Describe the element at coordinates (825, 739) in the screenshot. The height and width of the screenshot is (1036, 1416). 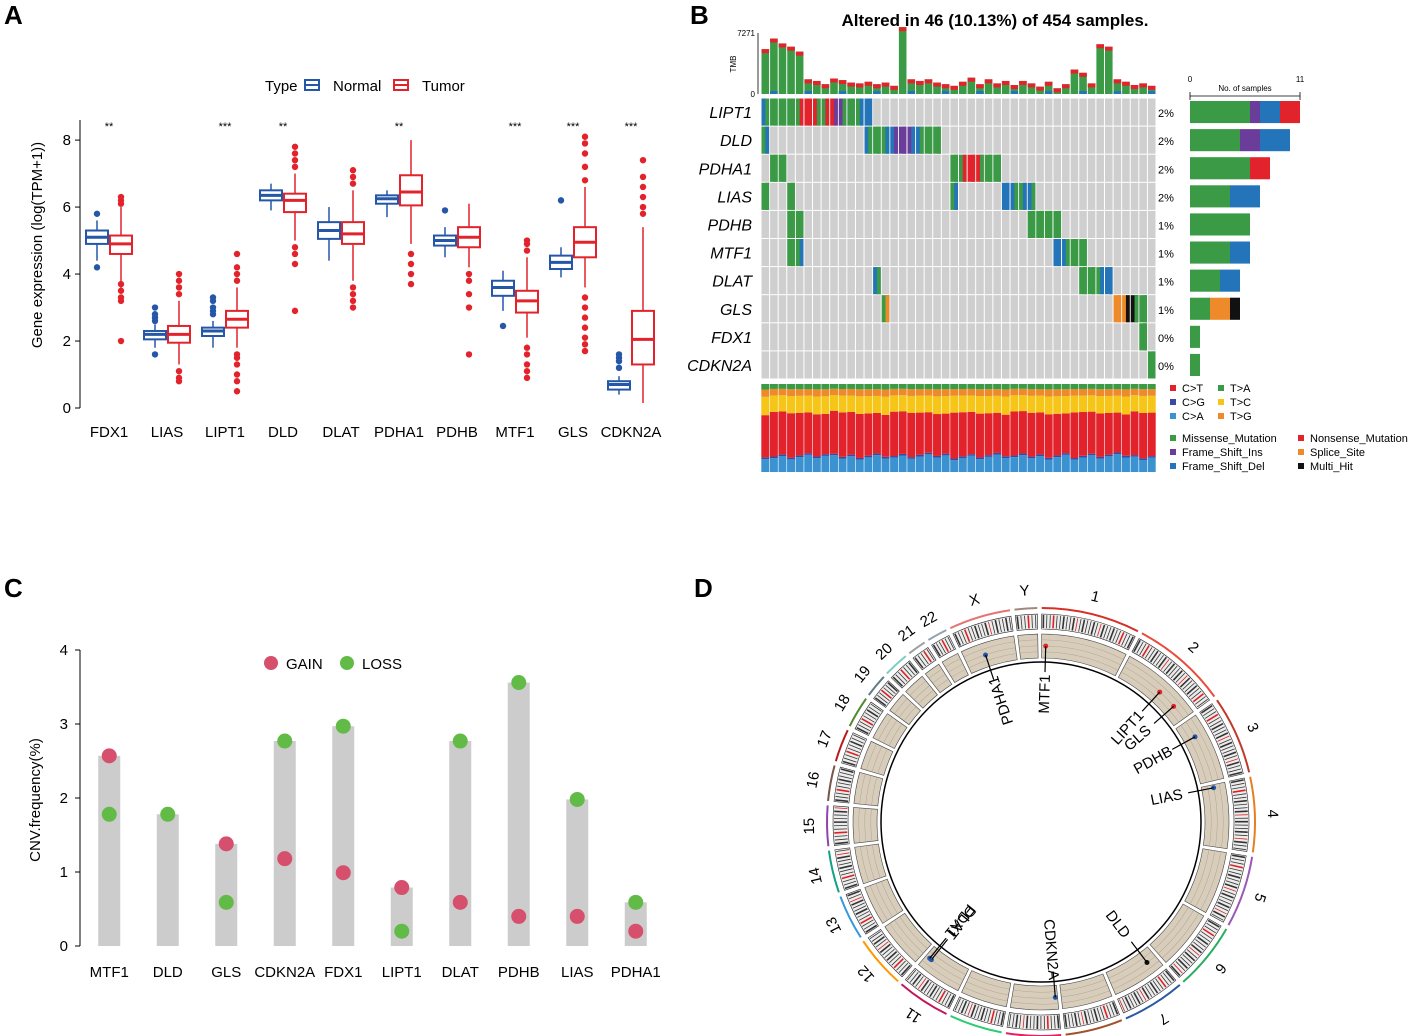
I see `d-chrom-label: 17` at that location.